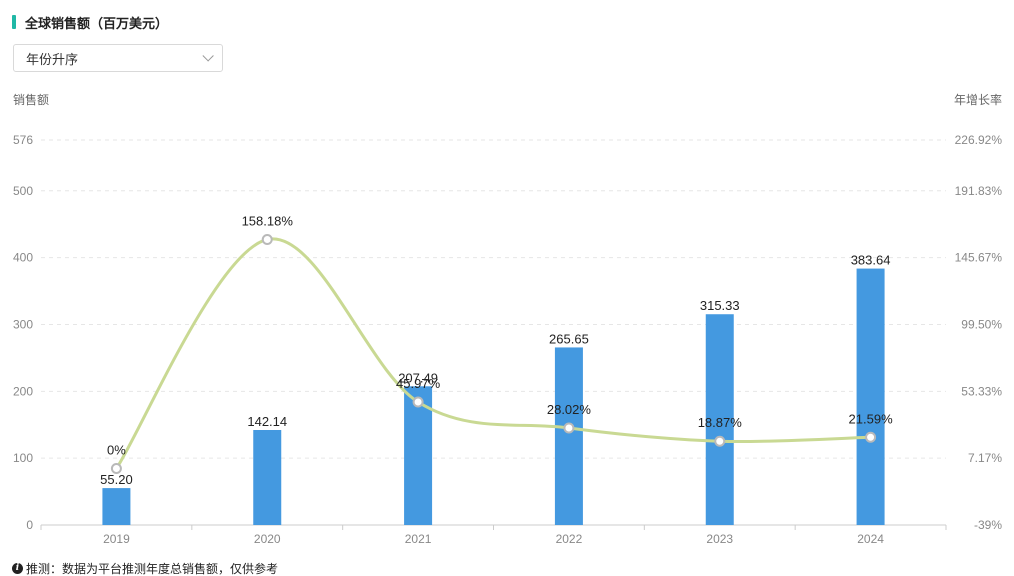 Image resolution: width=1014 pixels, height=576 pixels. Describe the element at coordinates (97, 23) in the screenshot. I see `chart-title: 全球销售额（百万美元）` at that location.